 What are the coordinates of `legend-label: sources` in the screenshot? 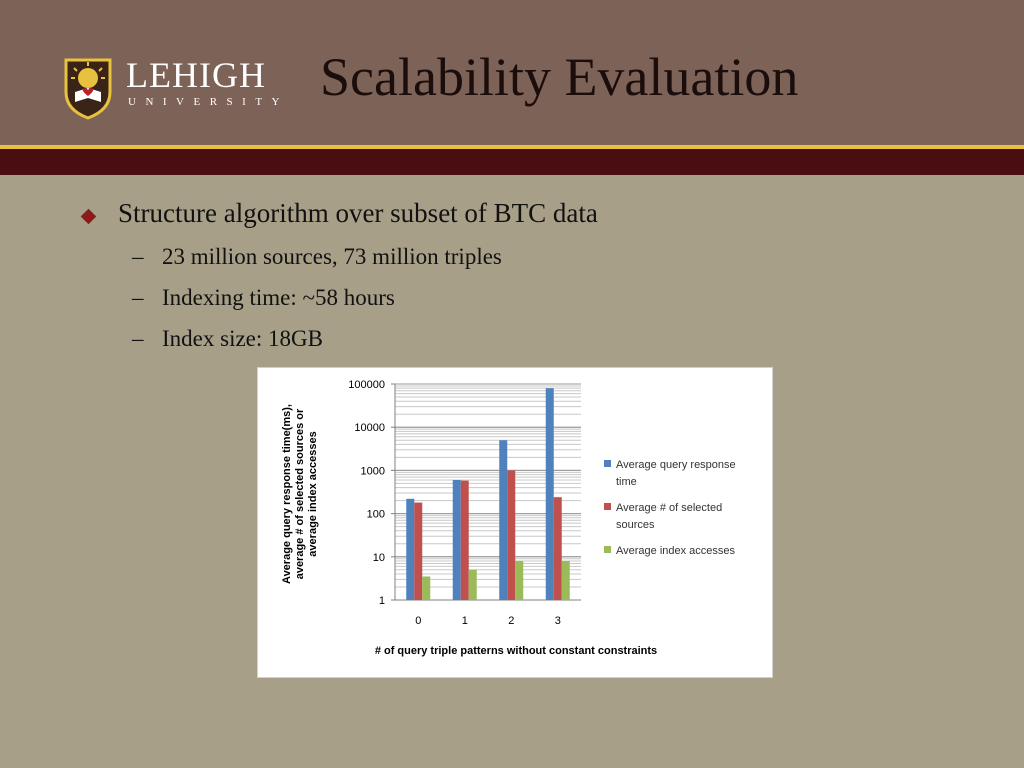 It's located at (635, 525).